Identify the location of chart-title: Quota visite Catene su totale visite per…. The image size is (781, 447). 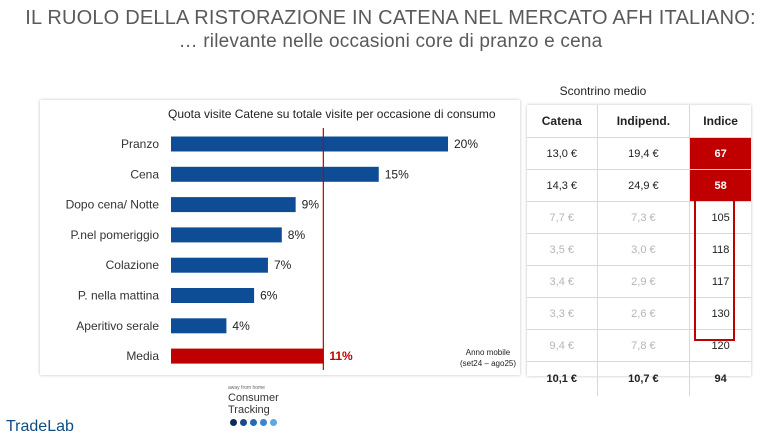
(332, 114).